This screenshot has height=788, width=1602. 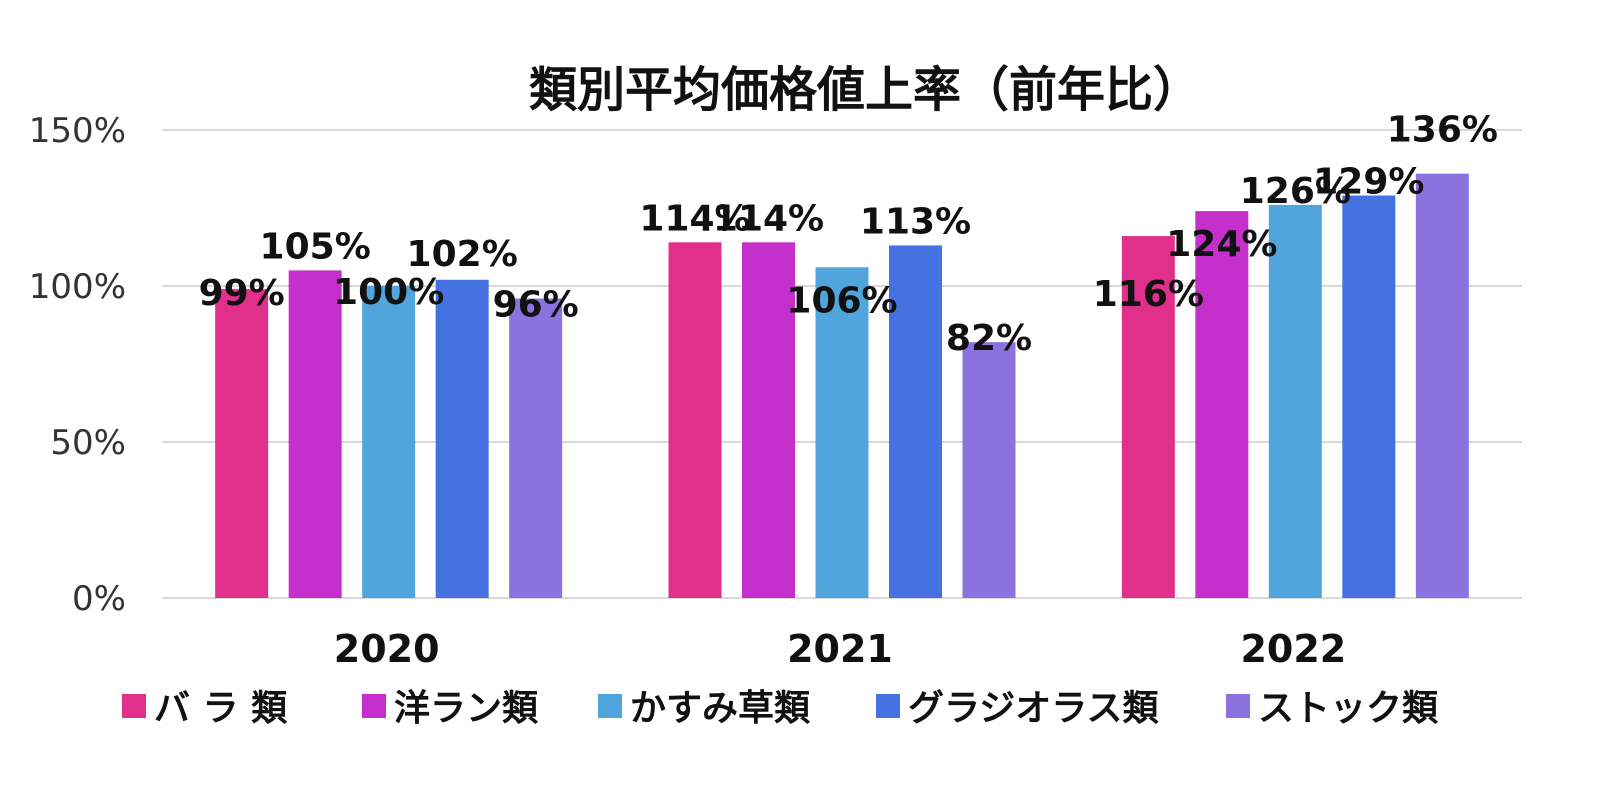 I want to click on legend-item: バ ラ 類, so click(x=205, y=708).